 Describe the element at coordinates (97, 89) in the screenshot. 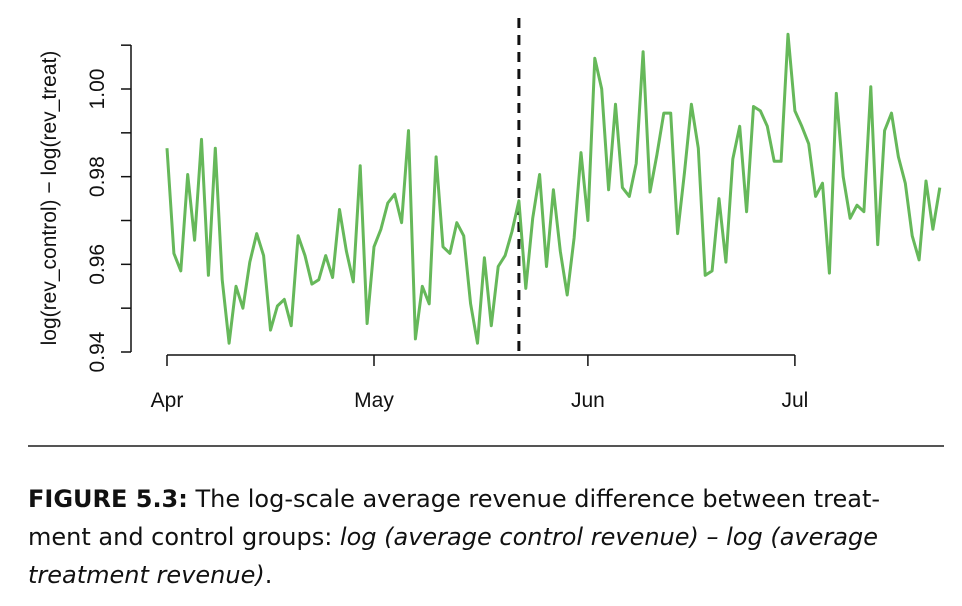

I see `y-tick-label: 1.00` at that location.